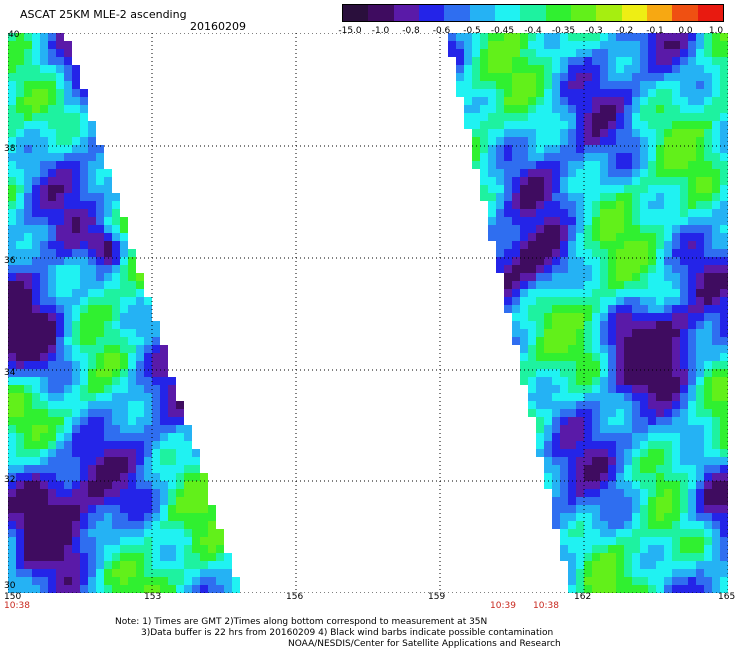 The image size is (740, 650). What do you see at coordinates (502, 31) in the screenshot?
I see `colorbar-tick-label: -0.45` at bounding box center [502, 31].